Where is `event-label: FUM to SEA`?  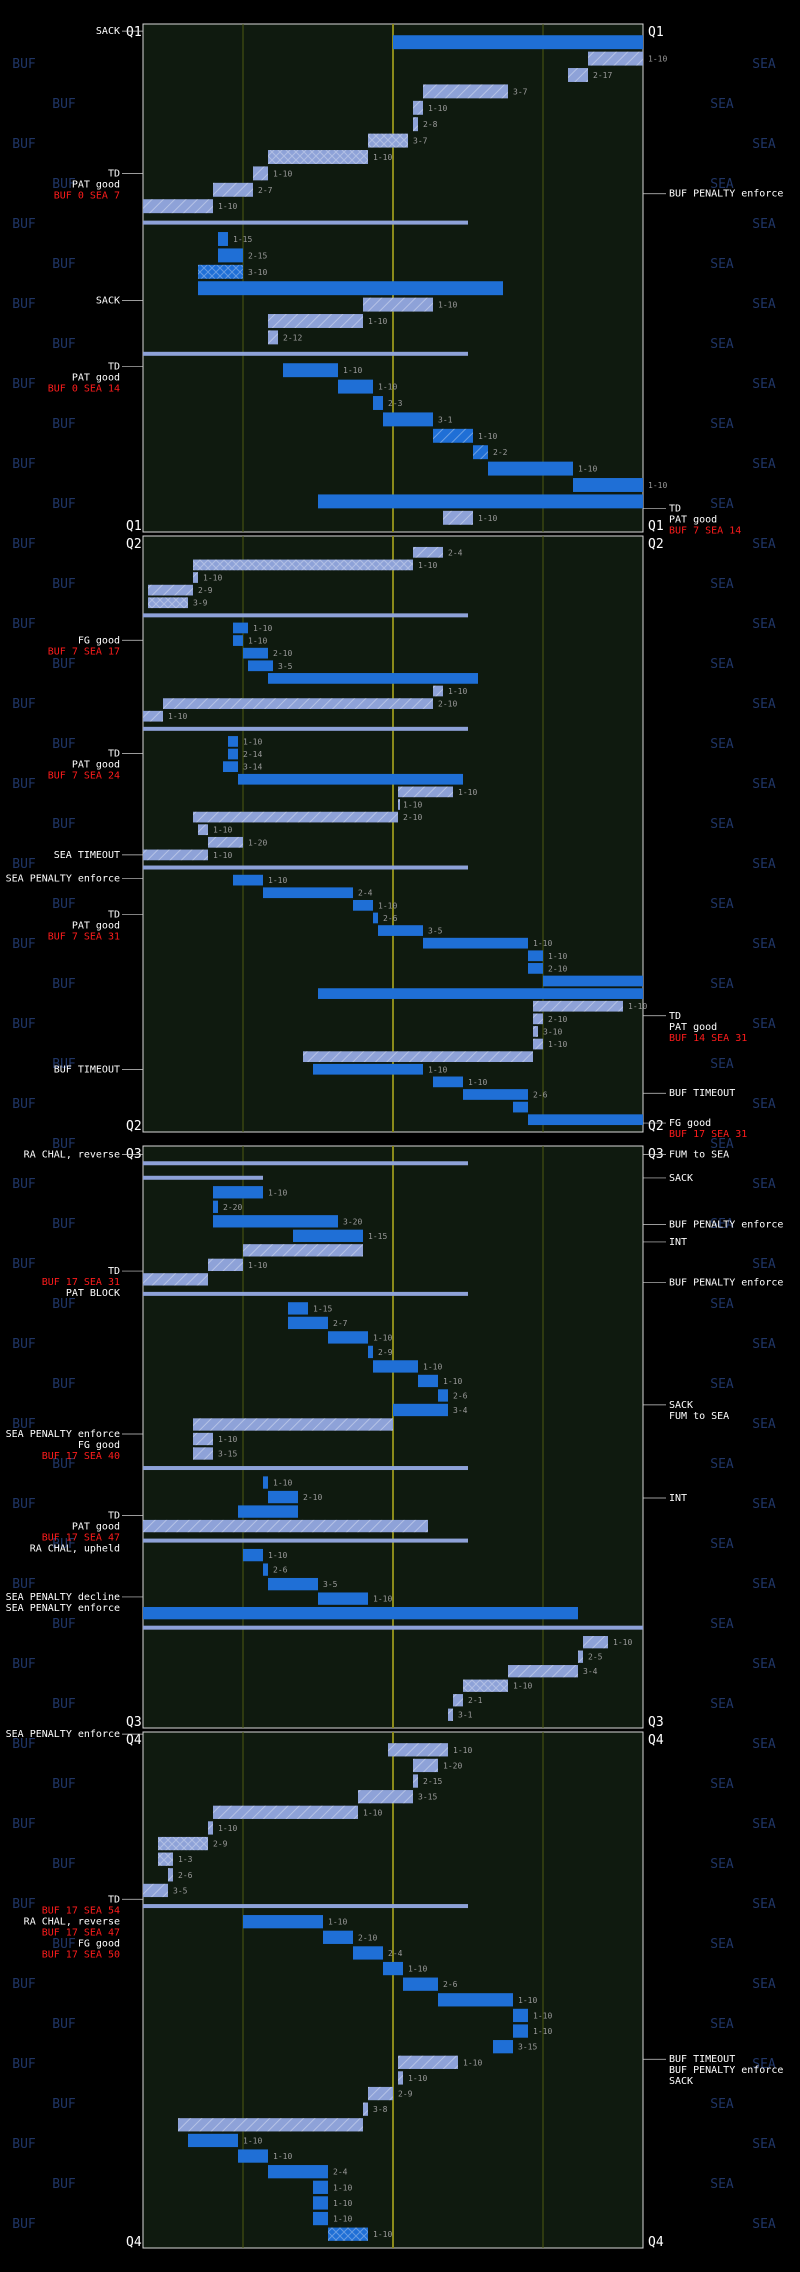
event-label: FUM to SEA is located at coordinates (699, 1416).